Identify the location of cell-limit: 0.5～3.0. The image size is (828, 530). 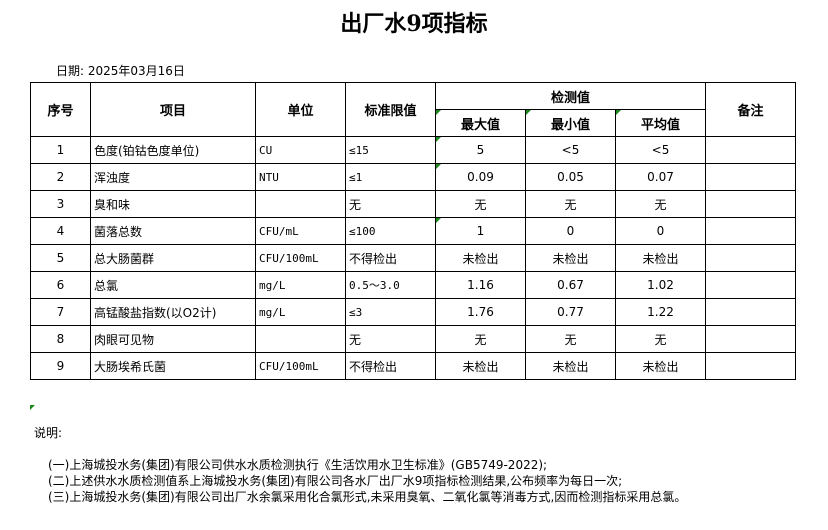
(390, 285).